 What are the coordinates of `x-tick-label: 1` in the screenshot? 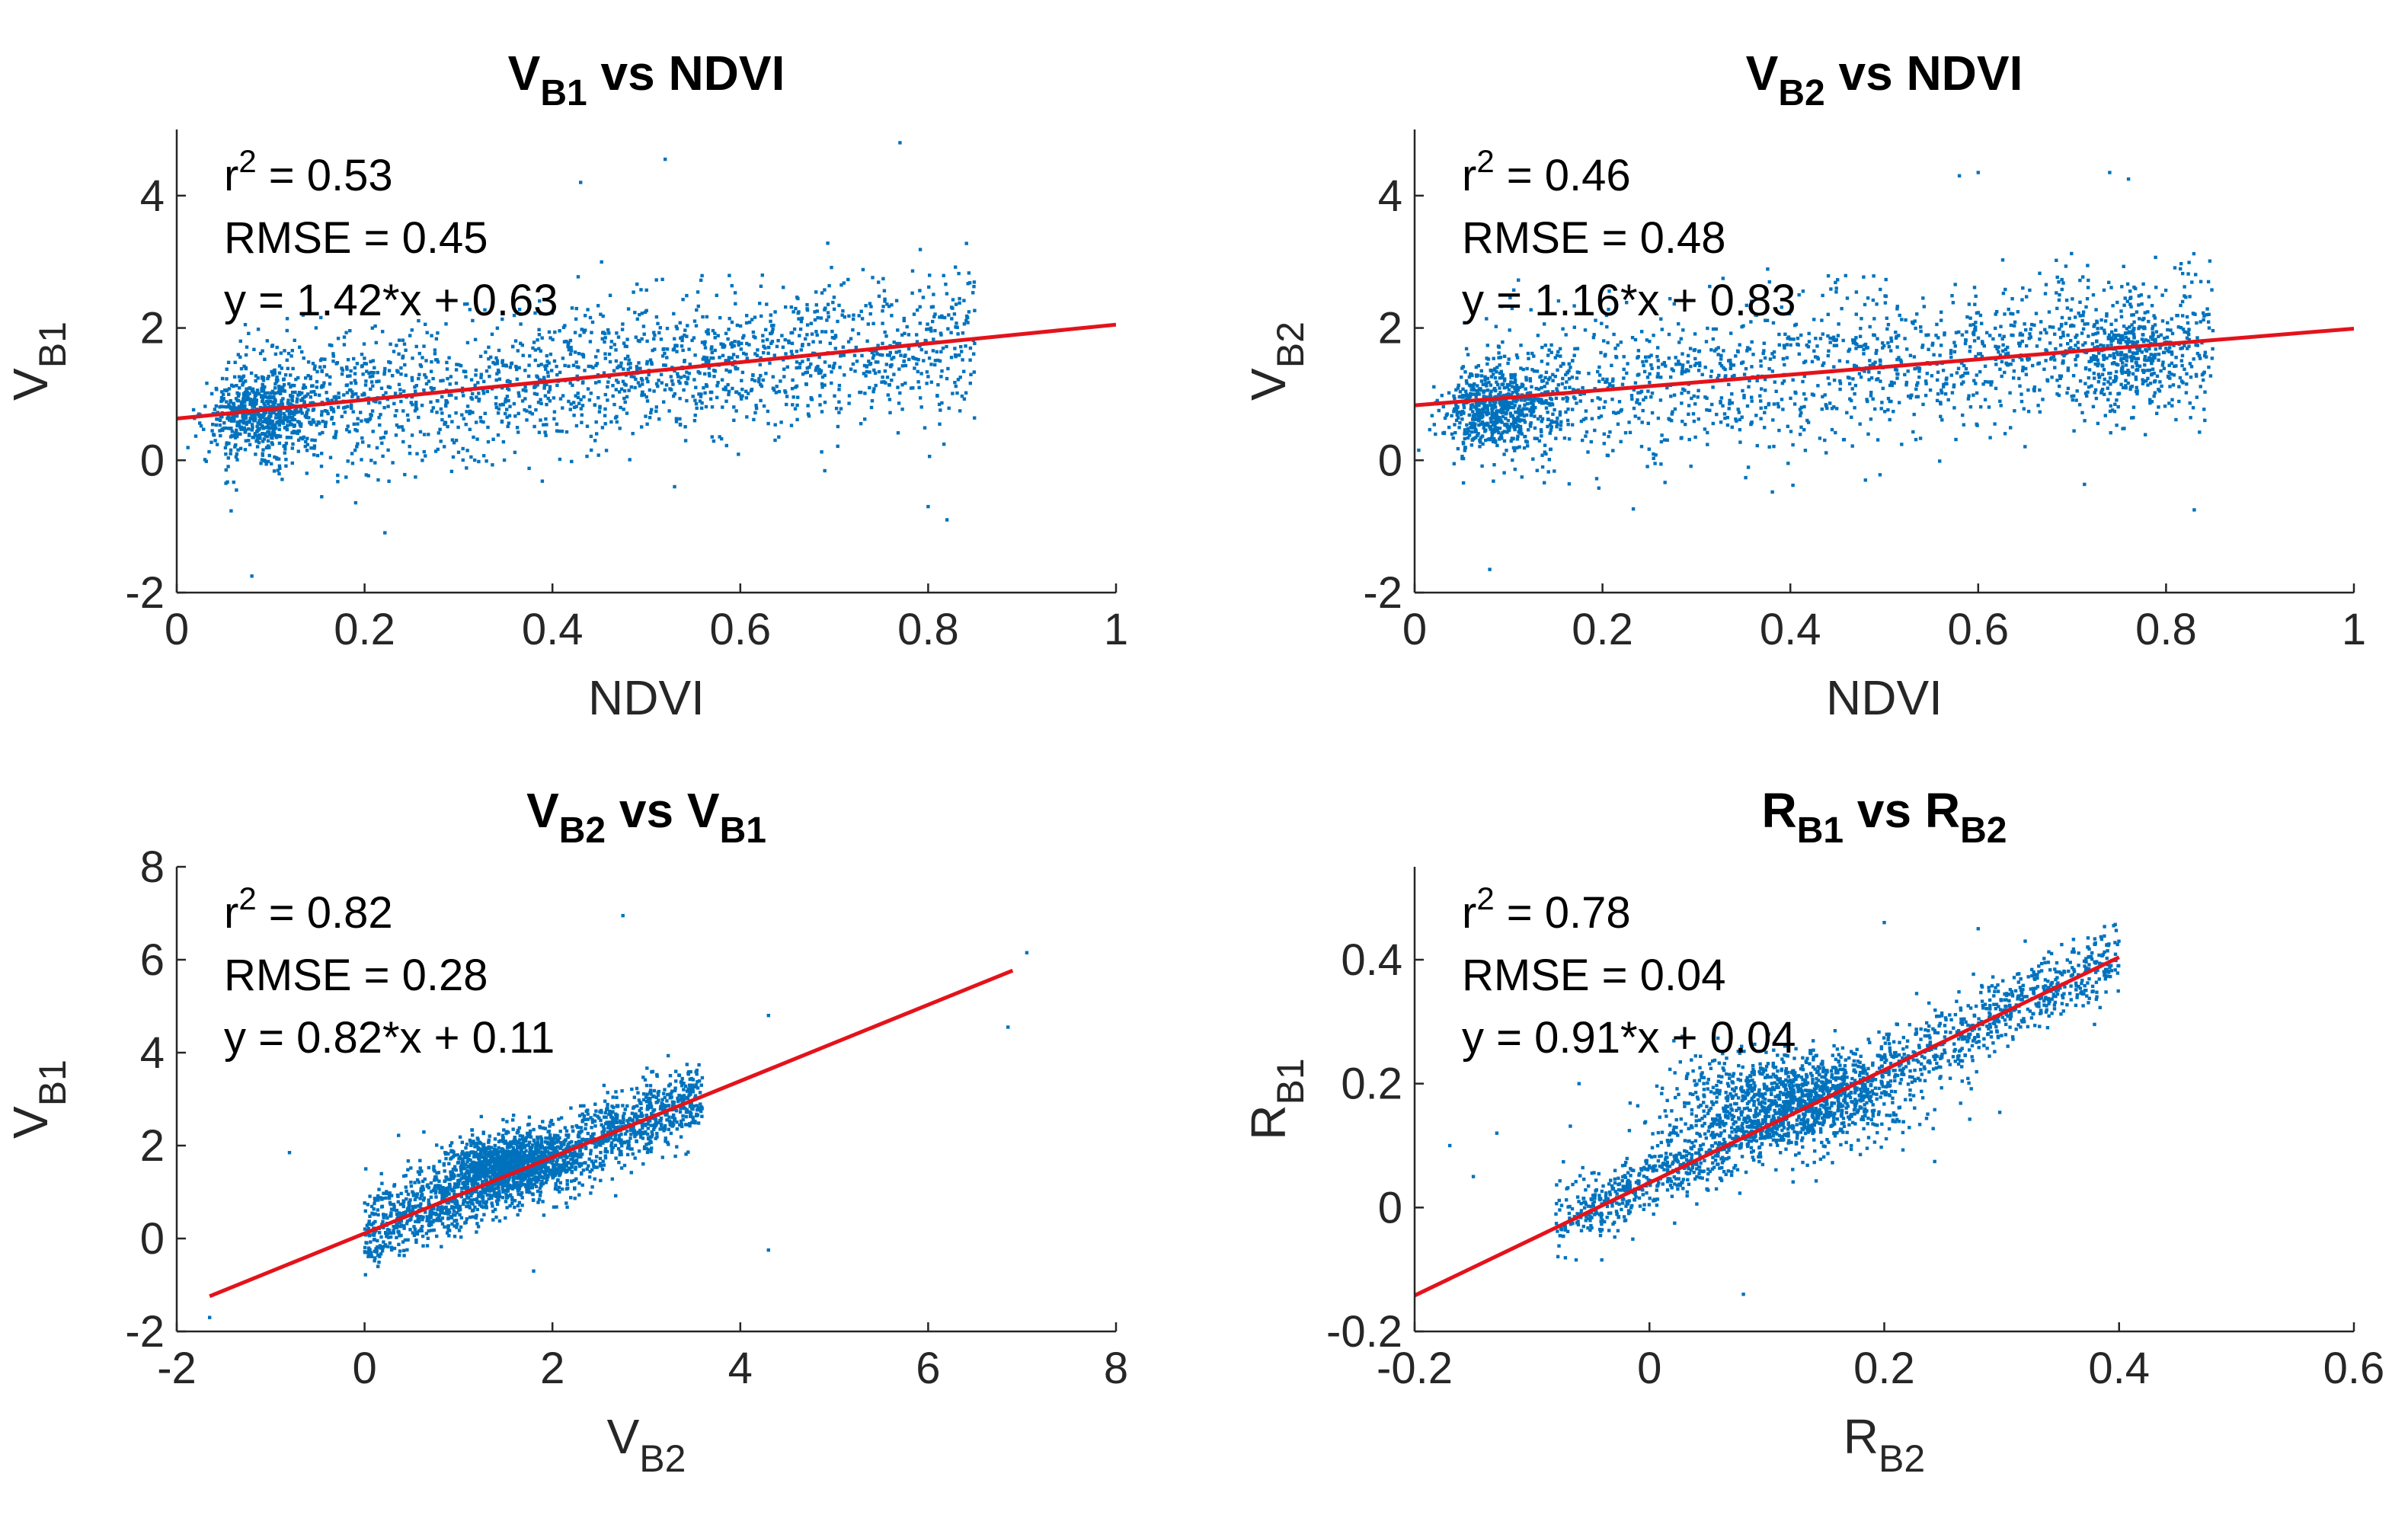 It's located at (1116, 629).